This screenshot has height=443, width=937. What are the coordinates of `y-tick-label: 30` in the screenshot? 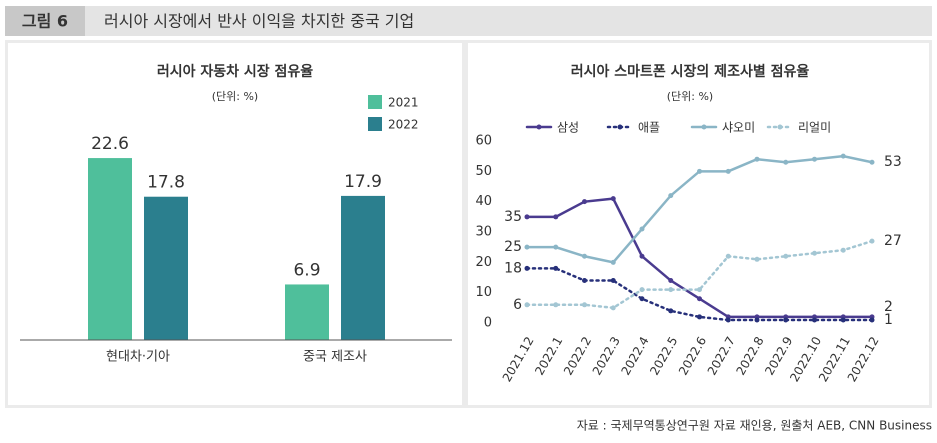 It's located at (483, 232).